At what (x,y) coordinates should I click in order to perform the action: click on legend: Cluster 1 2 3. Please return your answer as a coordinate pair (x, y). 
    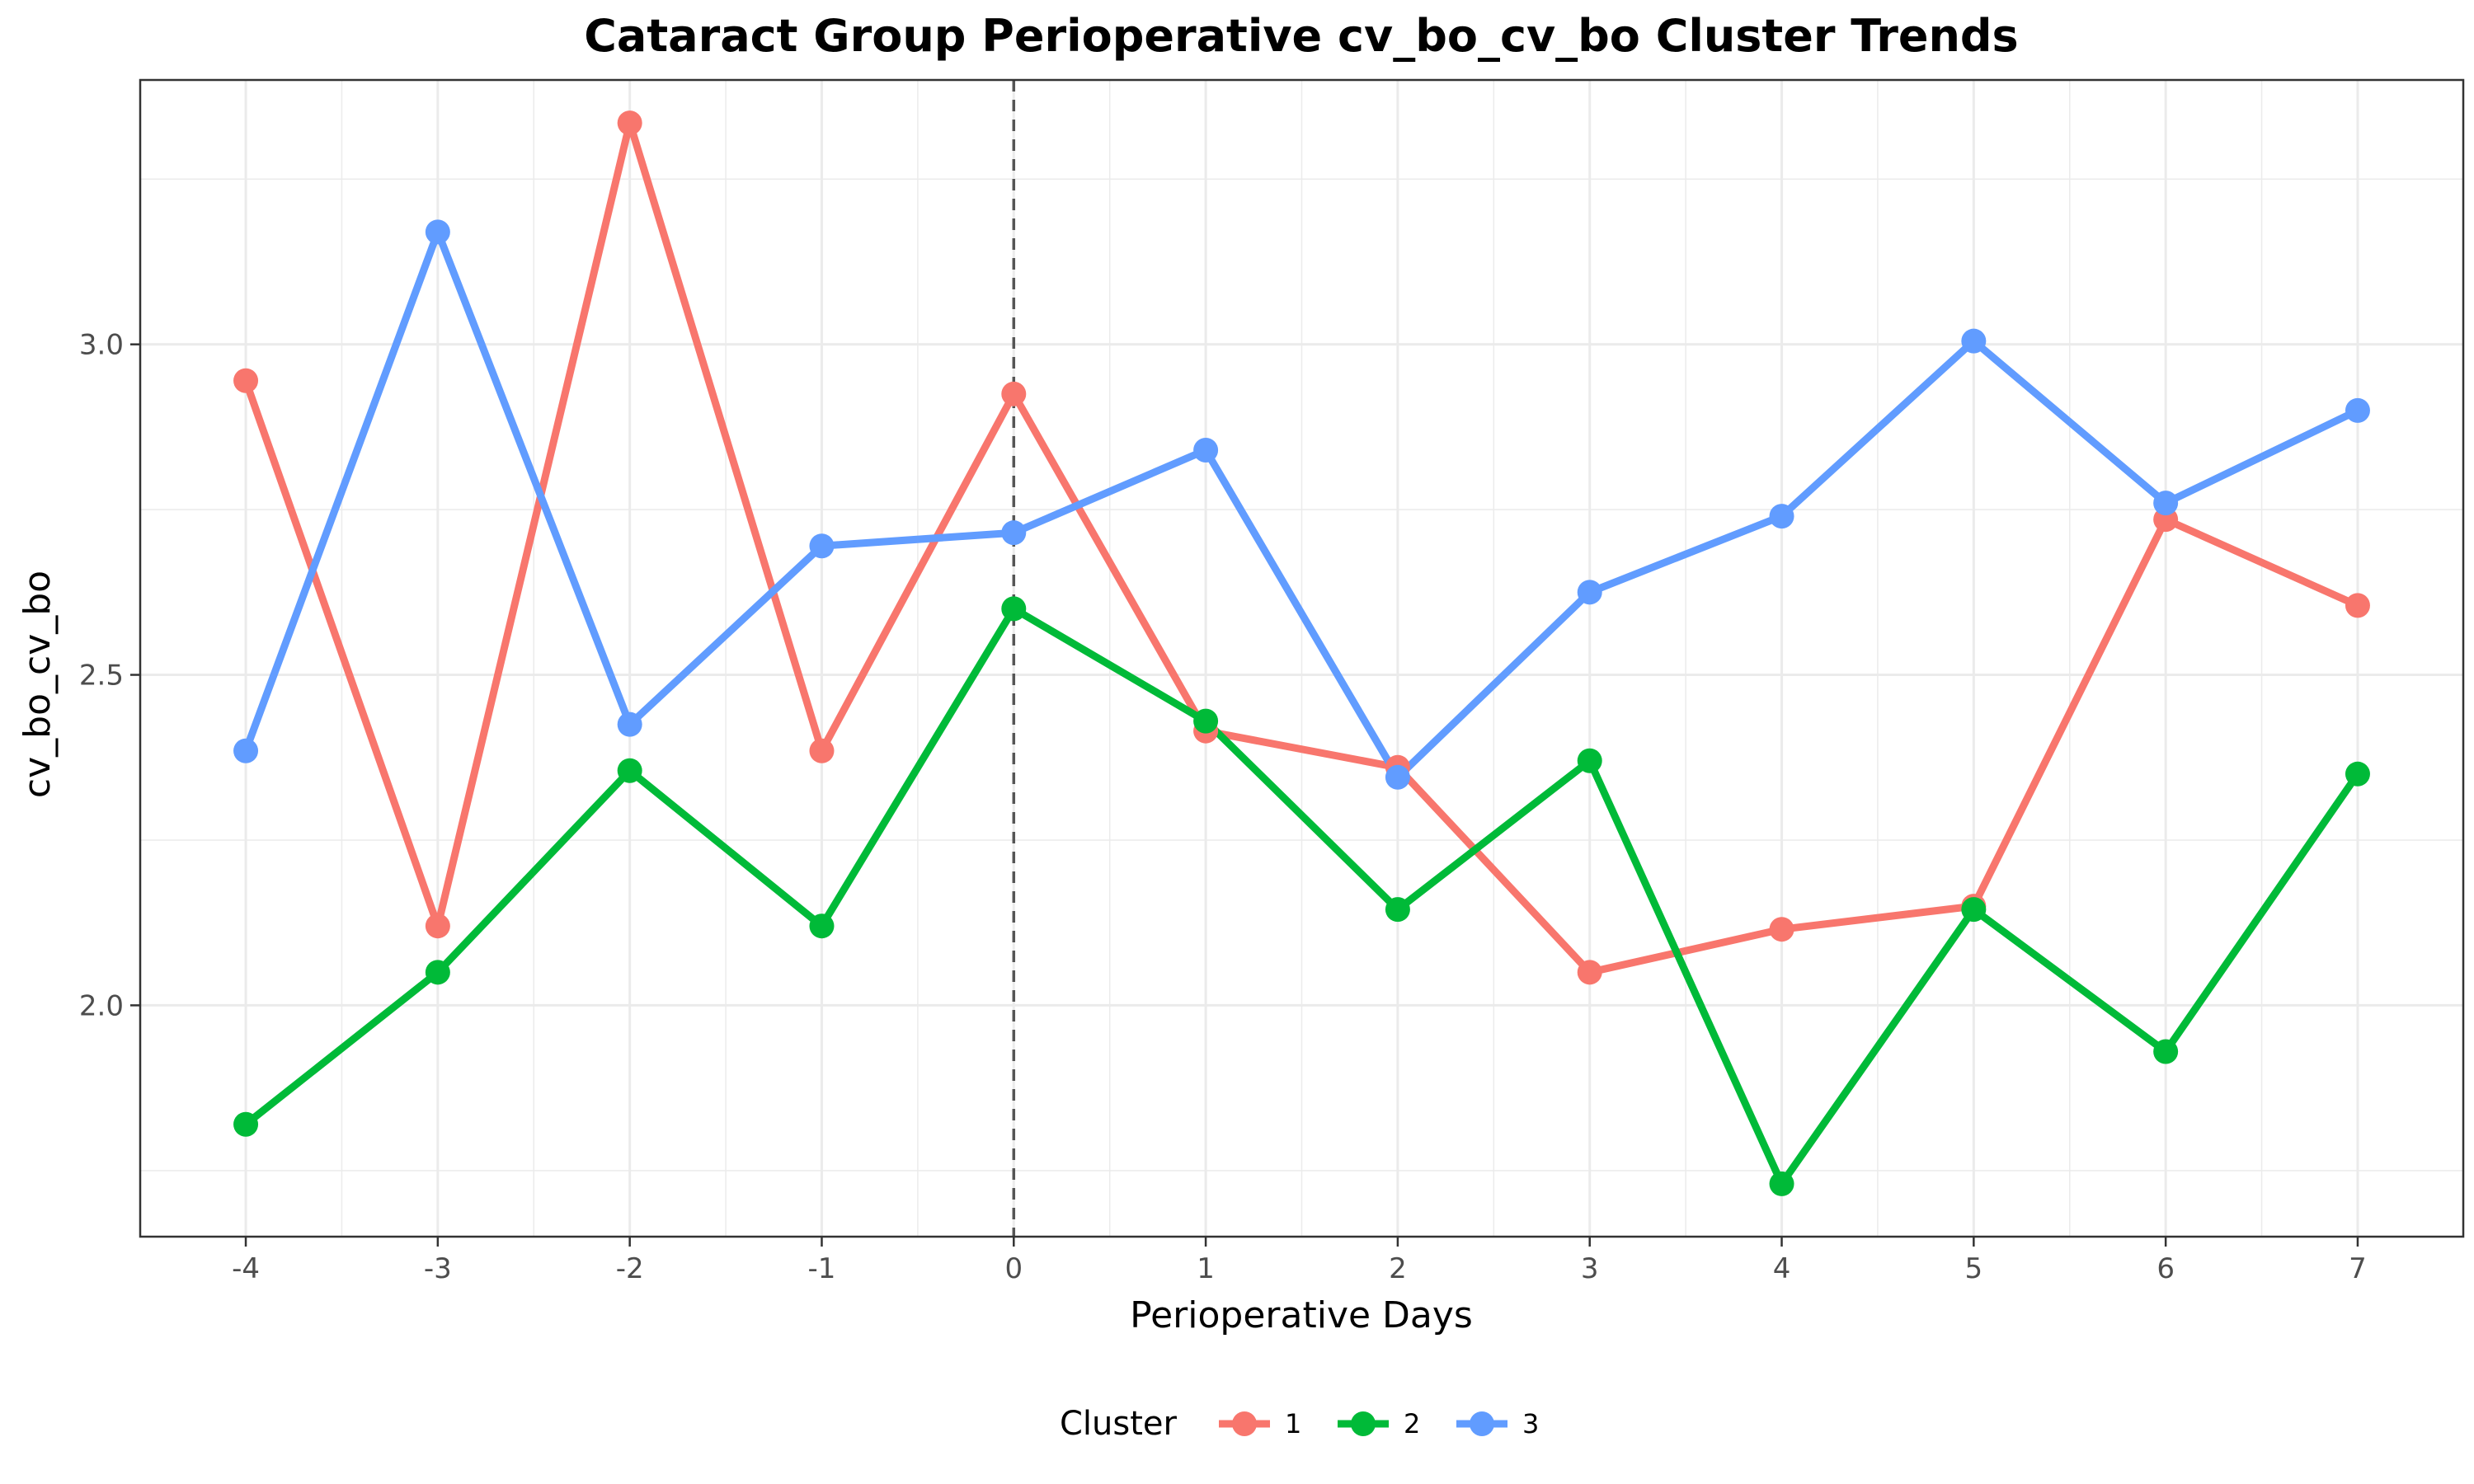
    Looking at the image, I should click on (1299, 1424).